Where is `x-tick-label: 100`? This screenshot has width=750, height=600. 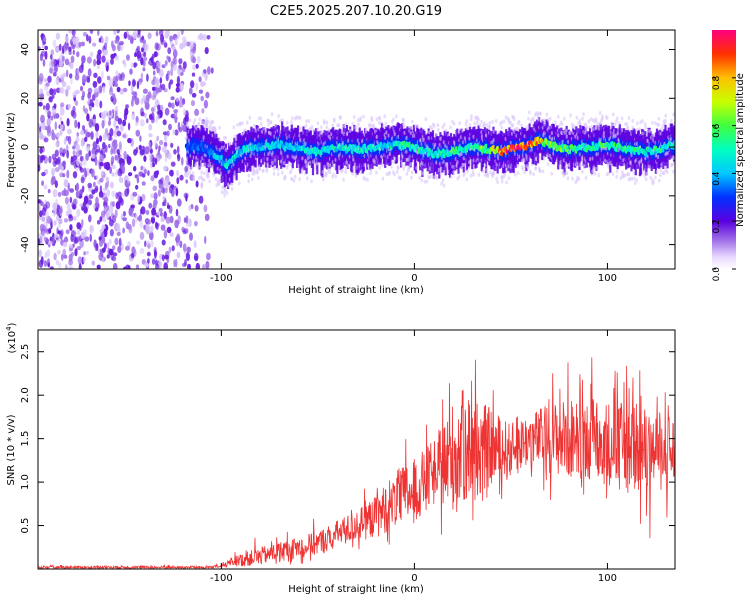
x-tick-label: 100 is located at coordinates (607, 578).